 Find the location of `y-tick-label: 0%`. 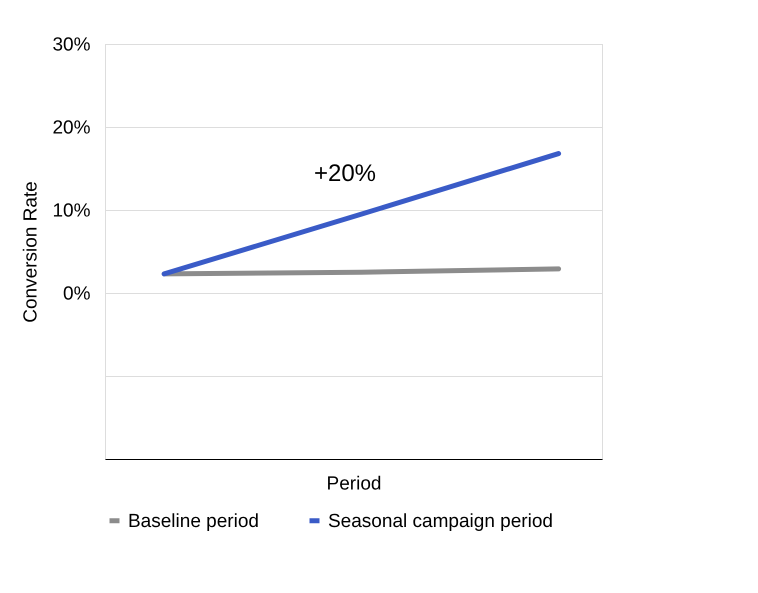

y-tick-label: 0% is located at coordinates (77, 294).